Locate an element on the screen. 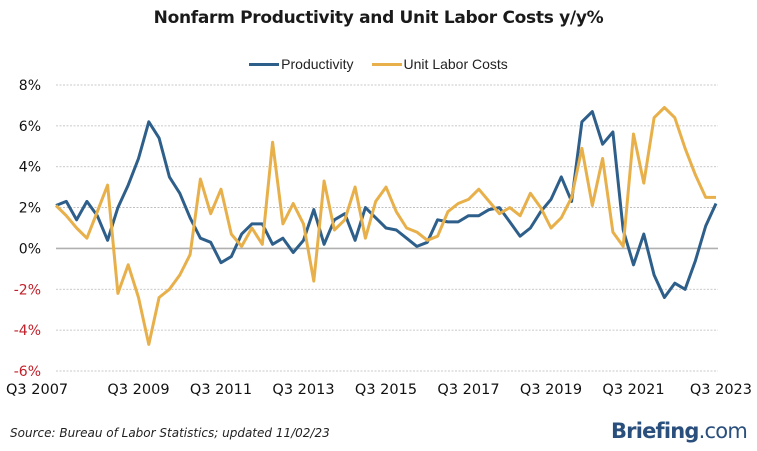 The width and height of the screenshot is (757, 451). y-tick-label: 2% is located at coordinates (30, 209).